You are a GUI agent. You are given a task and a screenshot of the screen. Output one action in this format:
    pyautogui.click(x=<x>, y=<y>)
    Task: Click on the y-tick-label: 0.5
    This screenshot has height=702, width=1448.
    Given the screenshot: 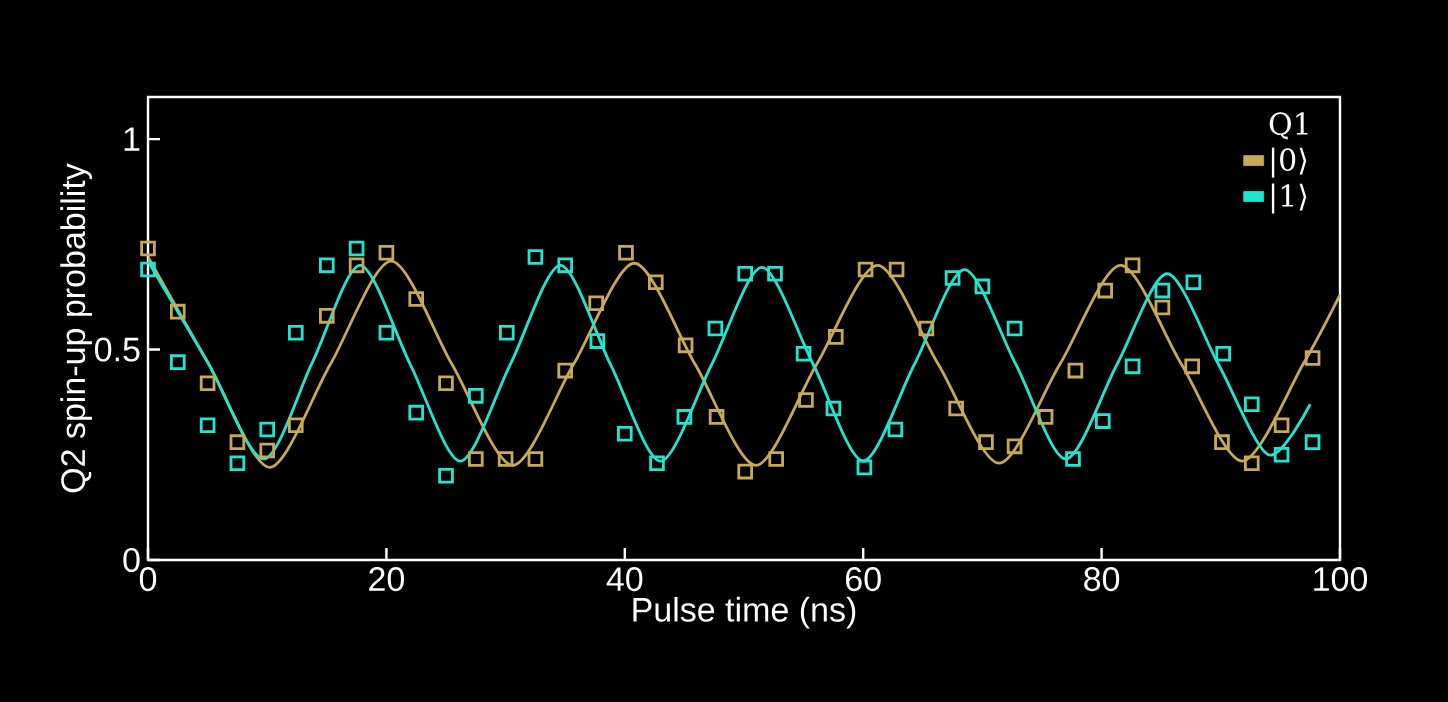 What is the action you would take?
    pyautogui.click(x=117, y=349)
    